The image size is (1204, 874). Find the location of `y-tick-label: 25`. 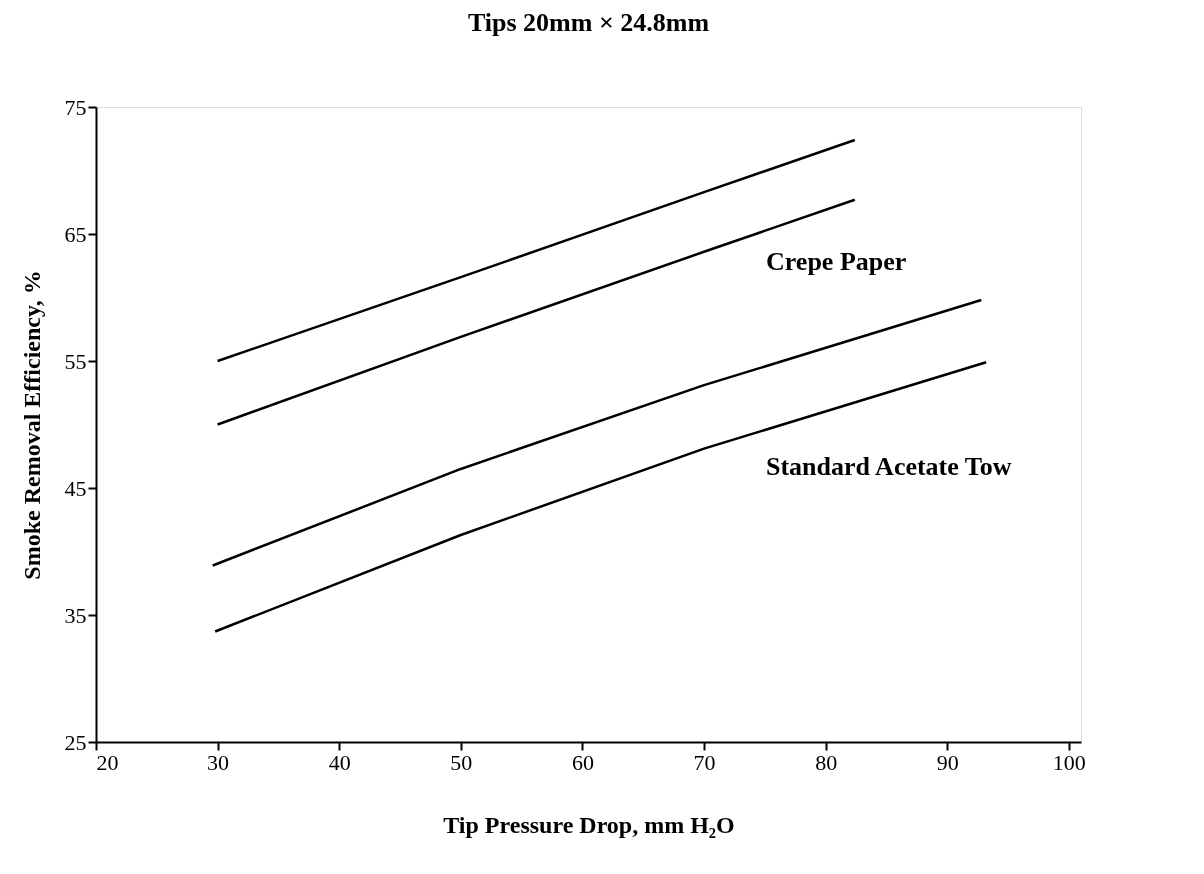

y-tick-label: 25 is located at coordinates (75, 742).